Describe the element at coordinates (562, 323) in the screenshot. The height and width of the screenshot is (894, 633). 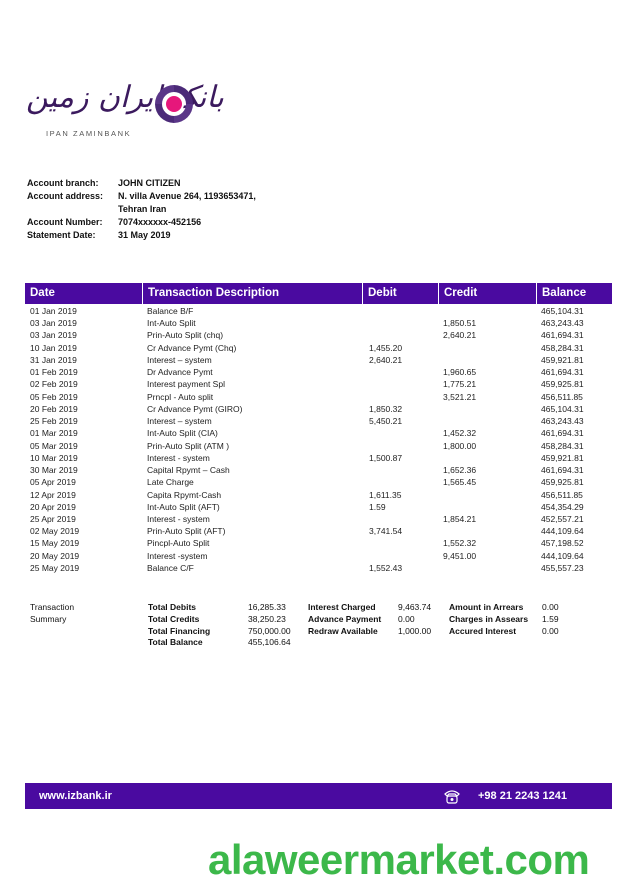
I see `cell-balance: 463,243.43` at that location.